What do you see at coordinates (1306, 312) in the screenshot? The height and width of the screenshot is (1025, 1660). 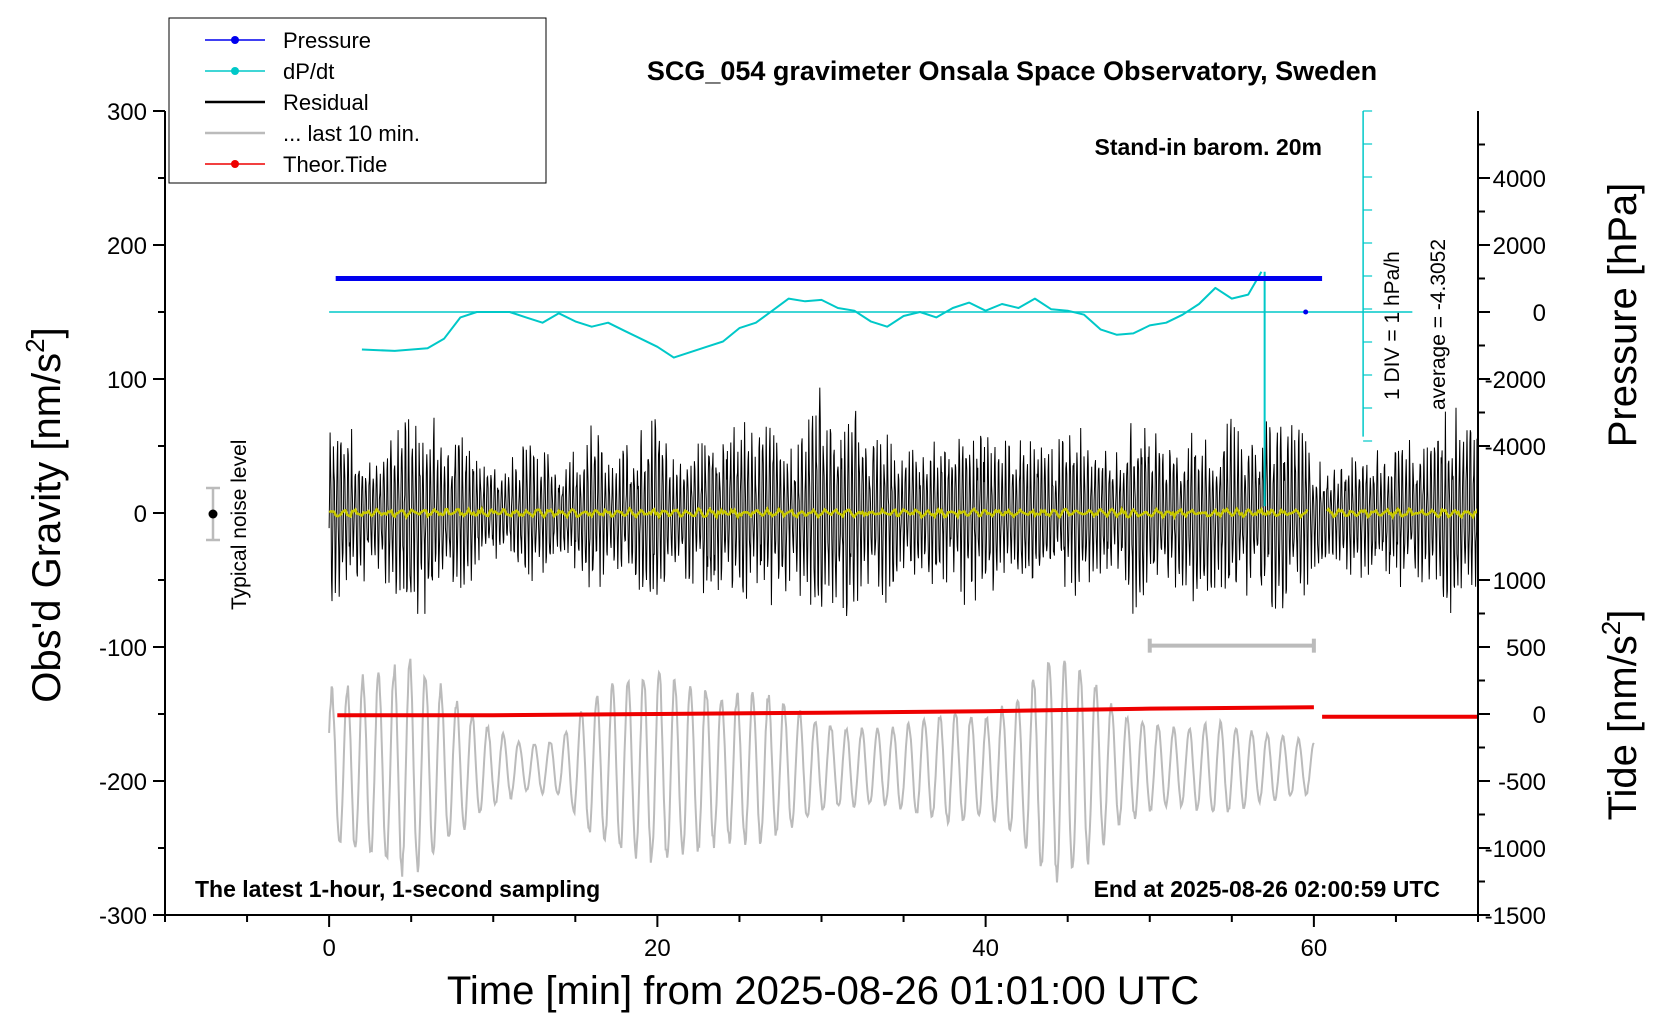 I see `pressure-marker` at bounding box center [1306, 312].